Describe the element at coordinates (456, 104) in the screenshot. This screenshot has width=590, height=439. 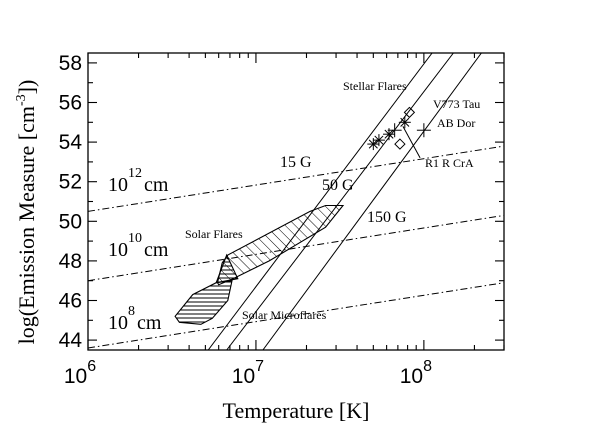
I see `label-v773-tau: V773 Tau` at that location.